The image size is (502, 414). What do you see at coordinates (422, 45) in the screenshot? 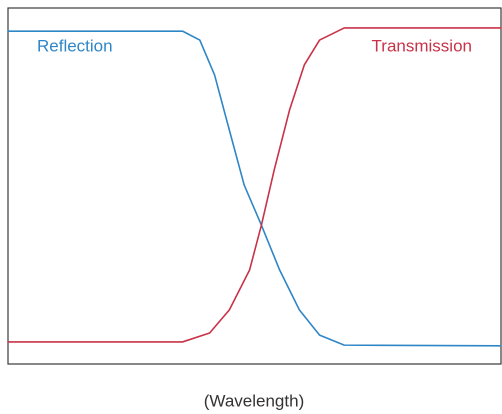
I see `series-label: Transmission` at bounding box center [422, 45].